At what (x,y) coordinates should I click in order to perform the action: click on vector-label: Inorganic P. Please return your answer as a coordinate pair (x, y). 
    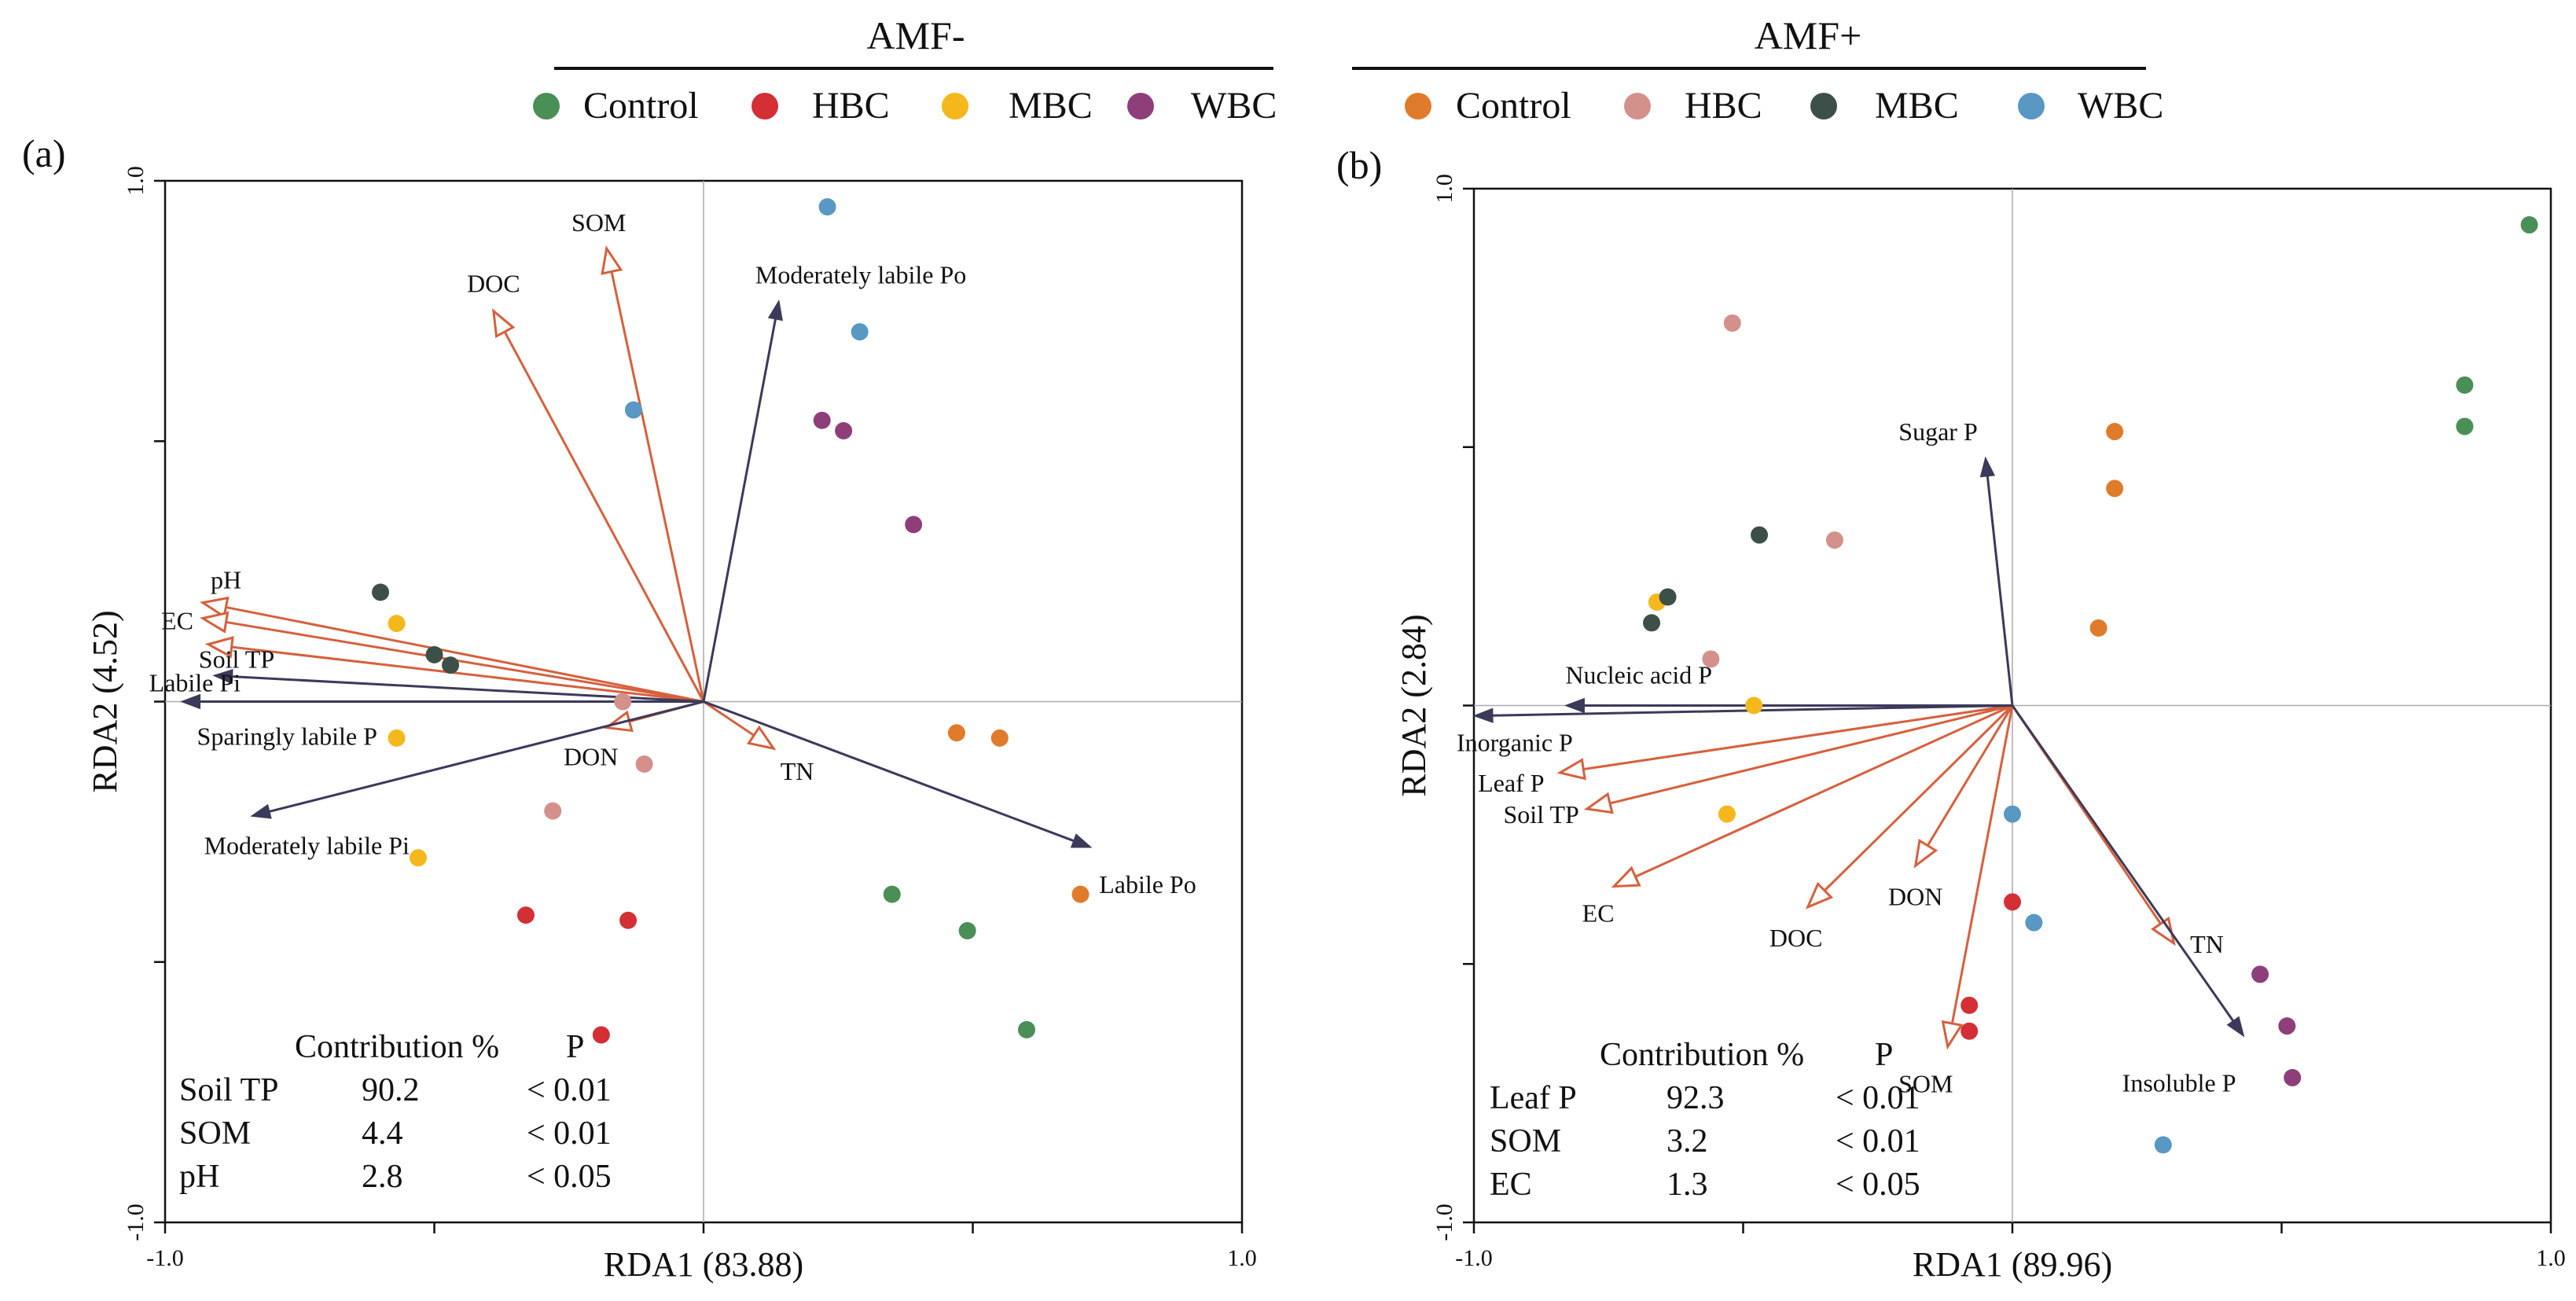
    Looking at the image, I should click on (1515, 743).